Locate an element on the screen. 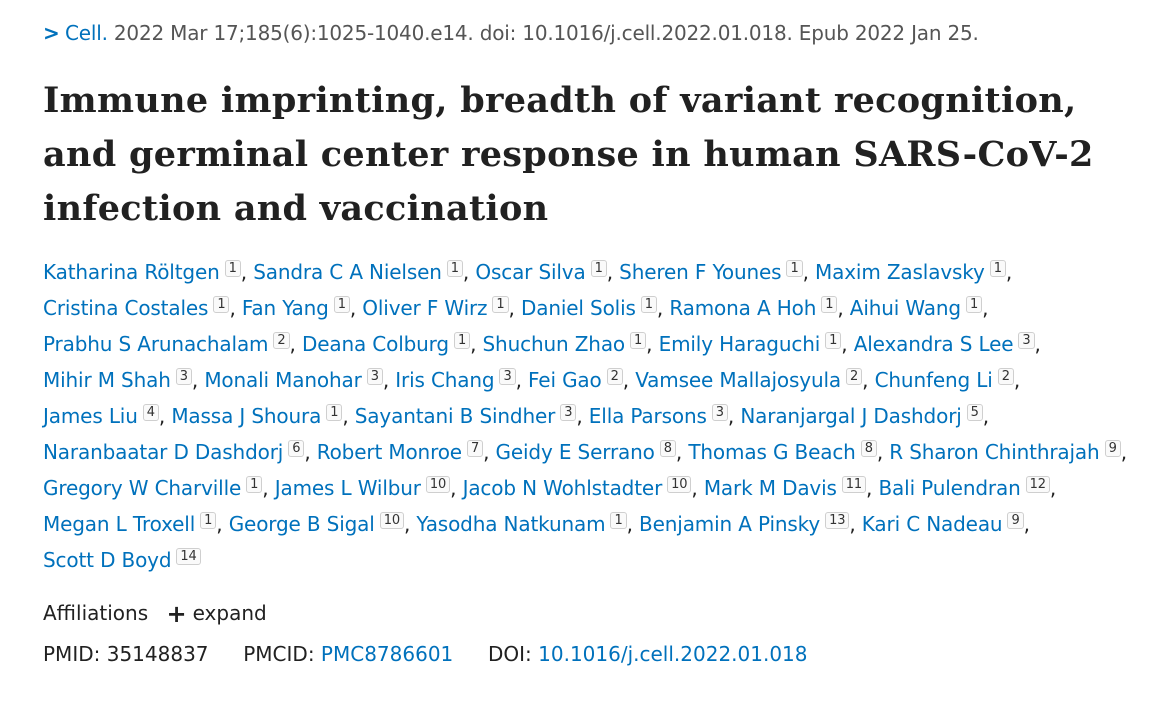 The width and height of the screenshot is (1158, 711). author-name-link: Alexandra S Lee is located at coordinates (933, 344).